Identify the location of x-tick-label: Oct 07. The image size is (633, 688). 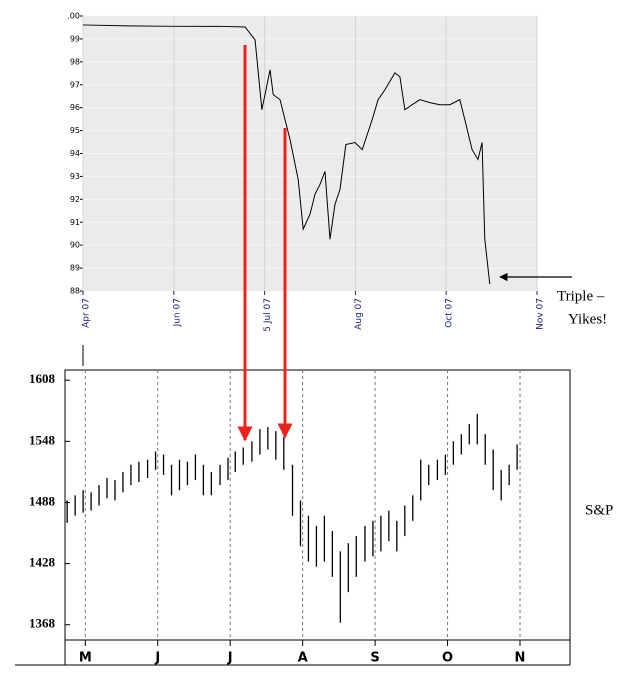
(450, 313).